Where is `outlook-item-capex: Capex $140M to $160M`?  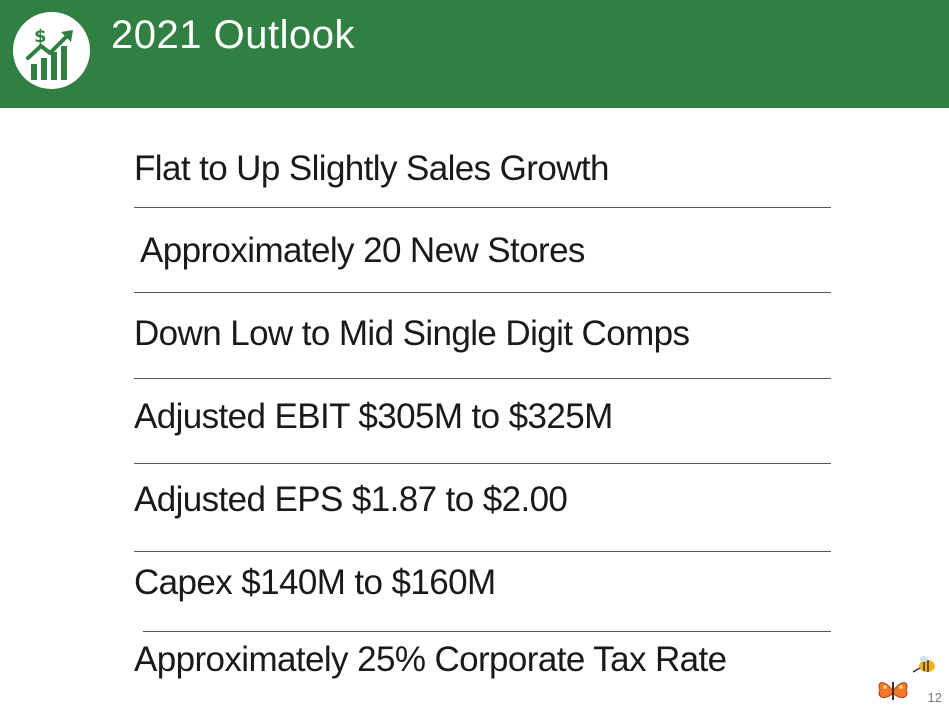
outlook-item-capex: Capex $140M to $160M is located at coordinates (315, 582).